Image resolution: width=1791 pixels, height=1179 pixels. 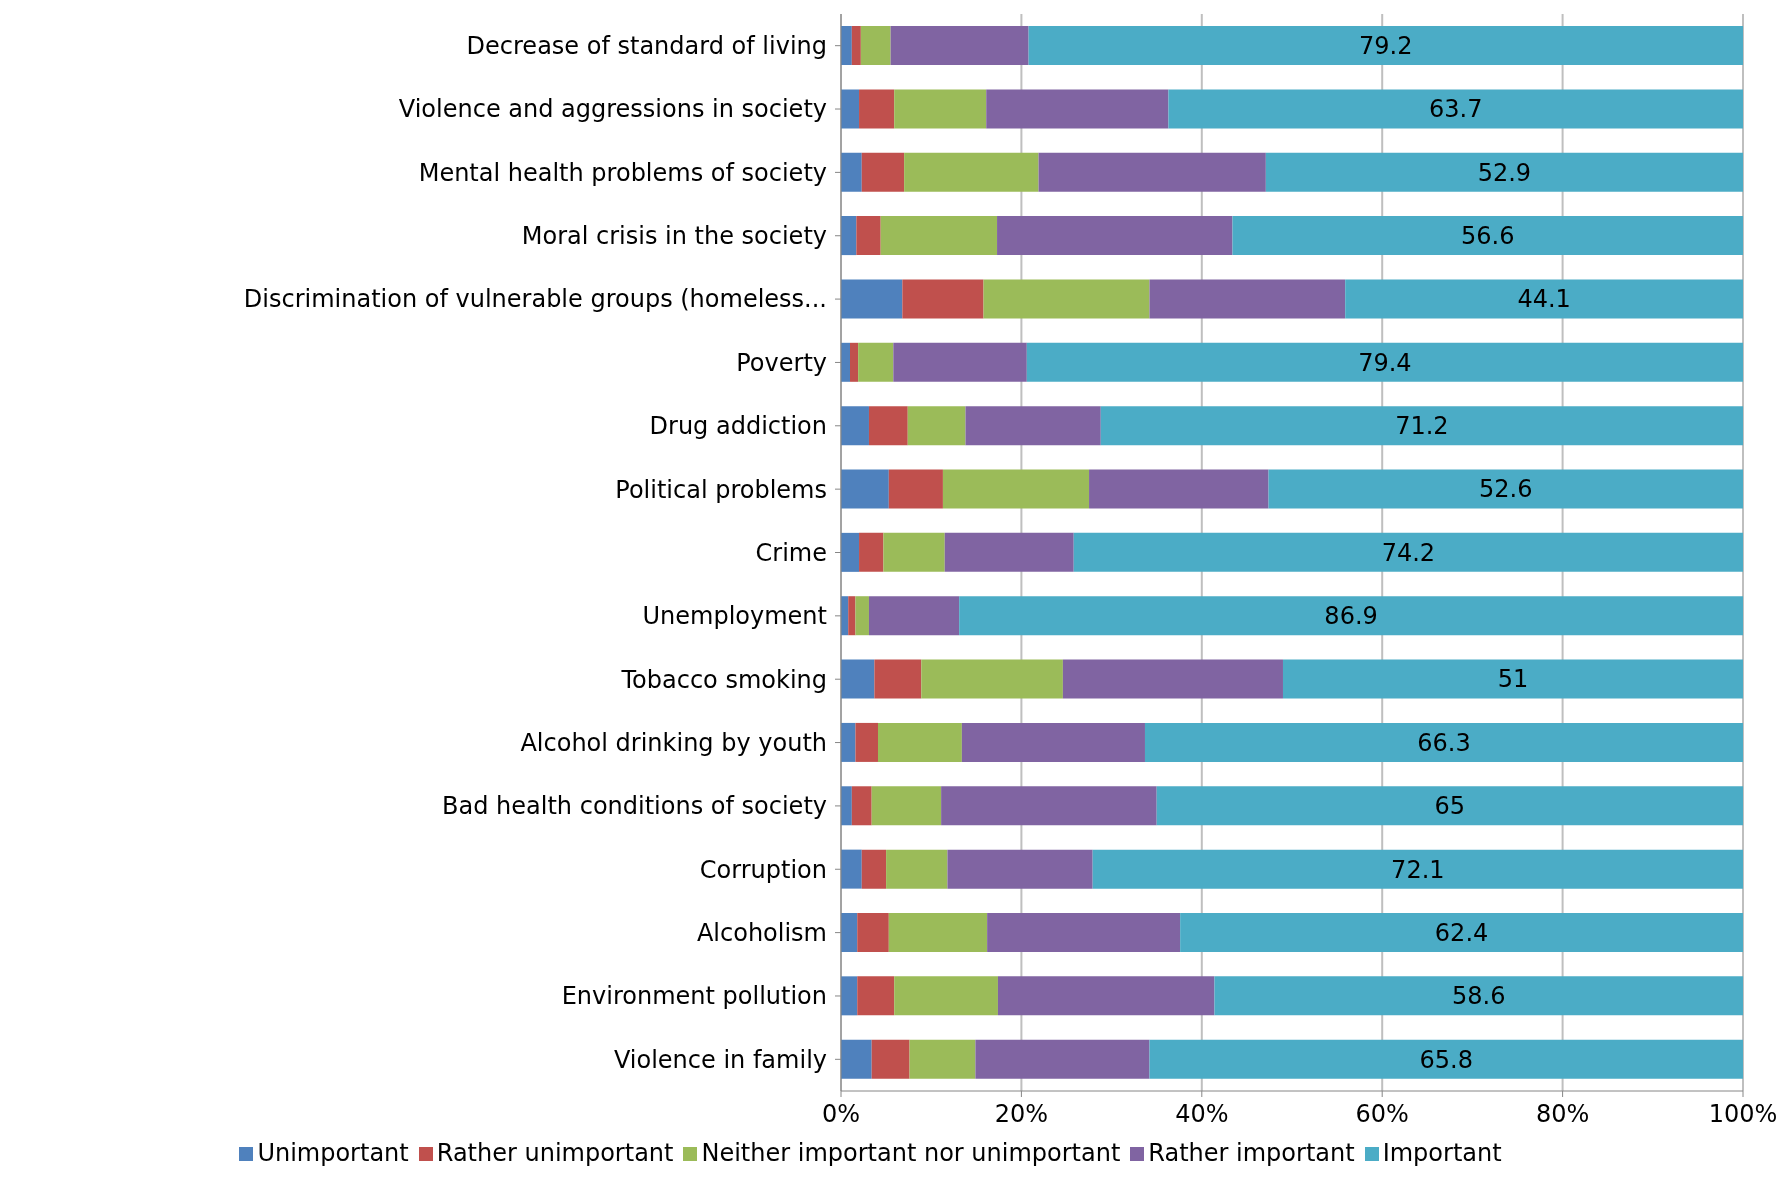 What do you see at coordinates (1251, 1153) in the screenshot?
I see `legend-label: Rather important` at bounding box center [1251, 1153].